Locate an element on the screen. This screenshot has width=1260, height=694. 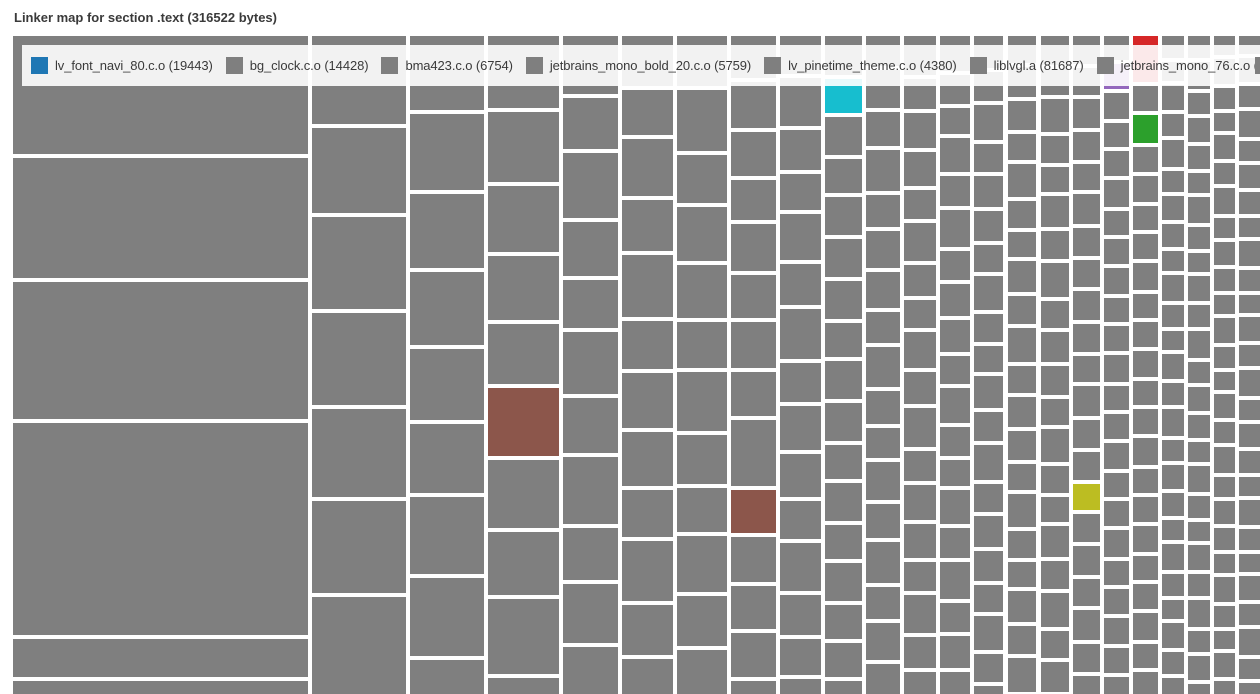
treemap-block-brown is located at coordinates (523, 422).